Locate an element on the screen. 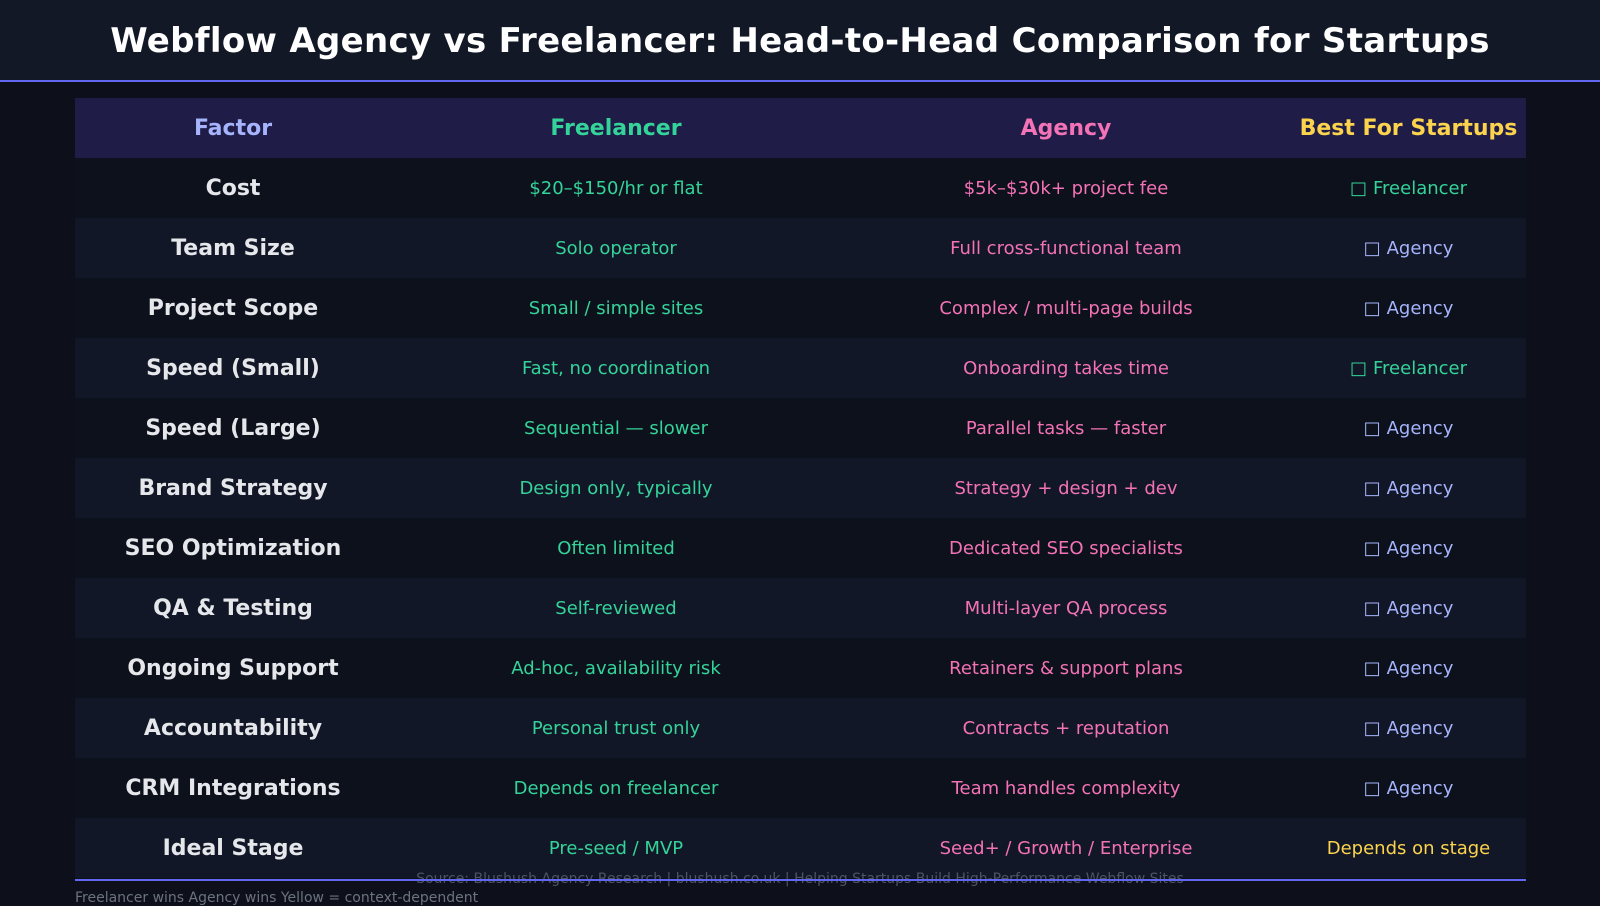  agency-cell: Strategy + design + dev is located at coordinates (1066, 488).